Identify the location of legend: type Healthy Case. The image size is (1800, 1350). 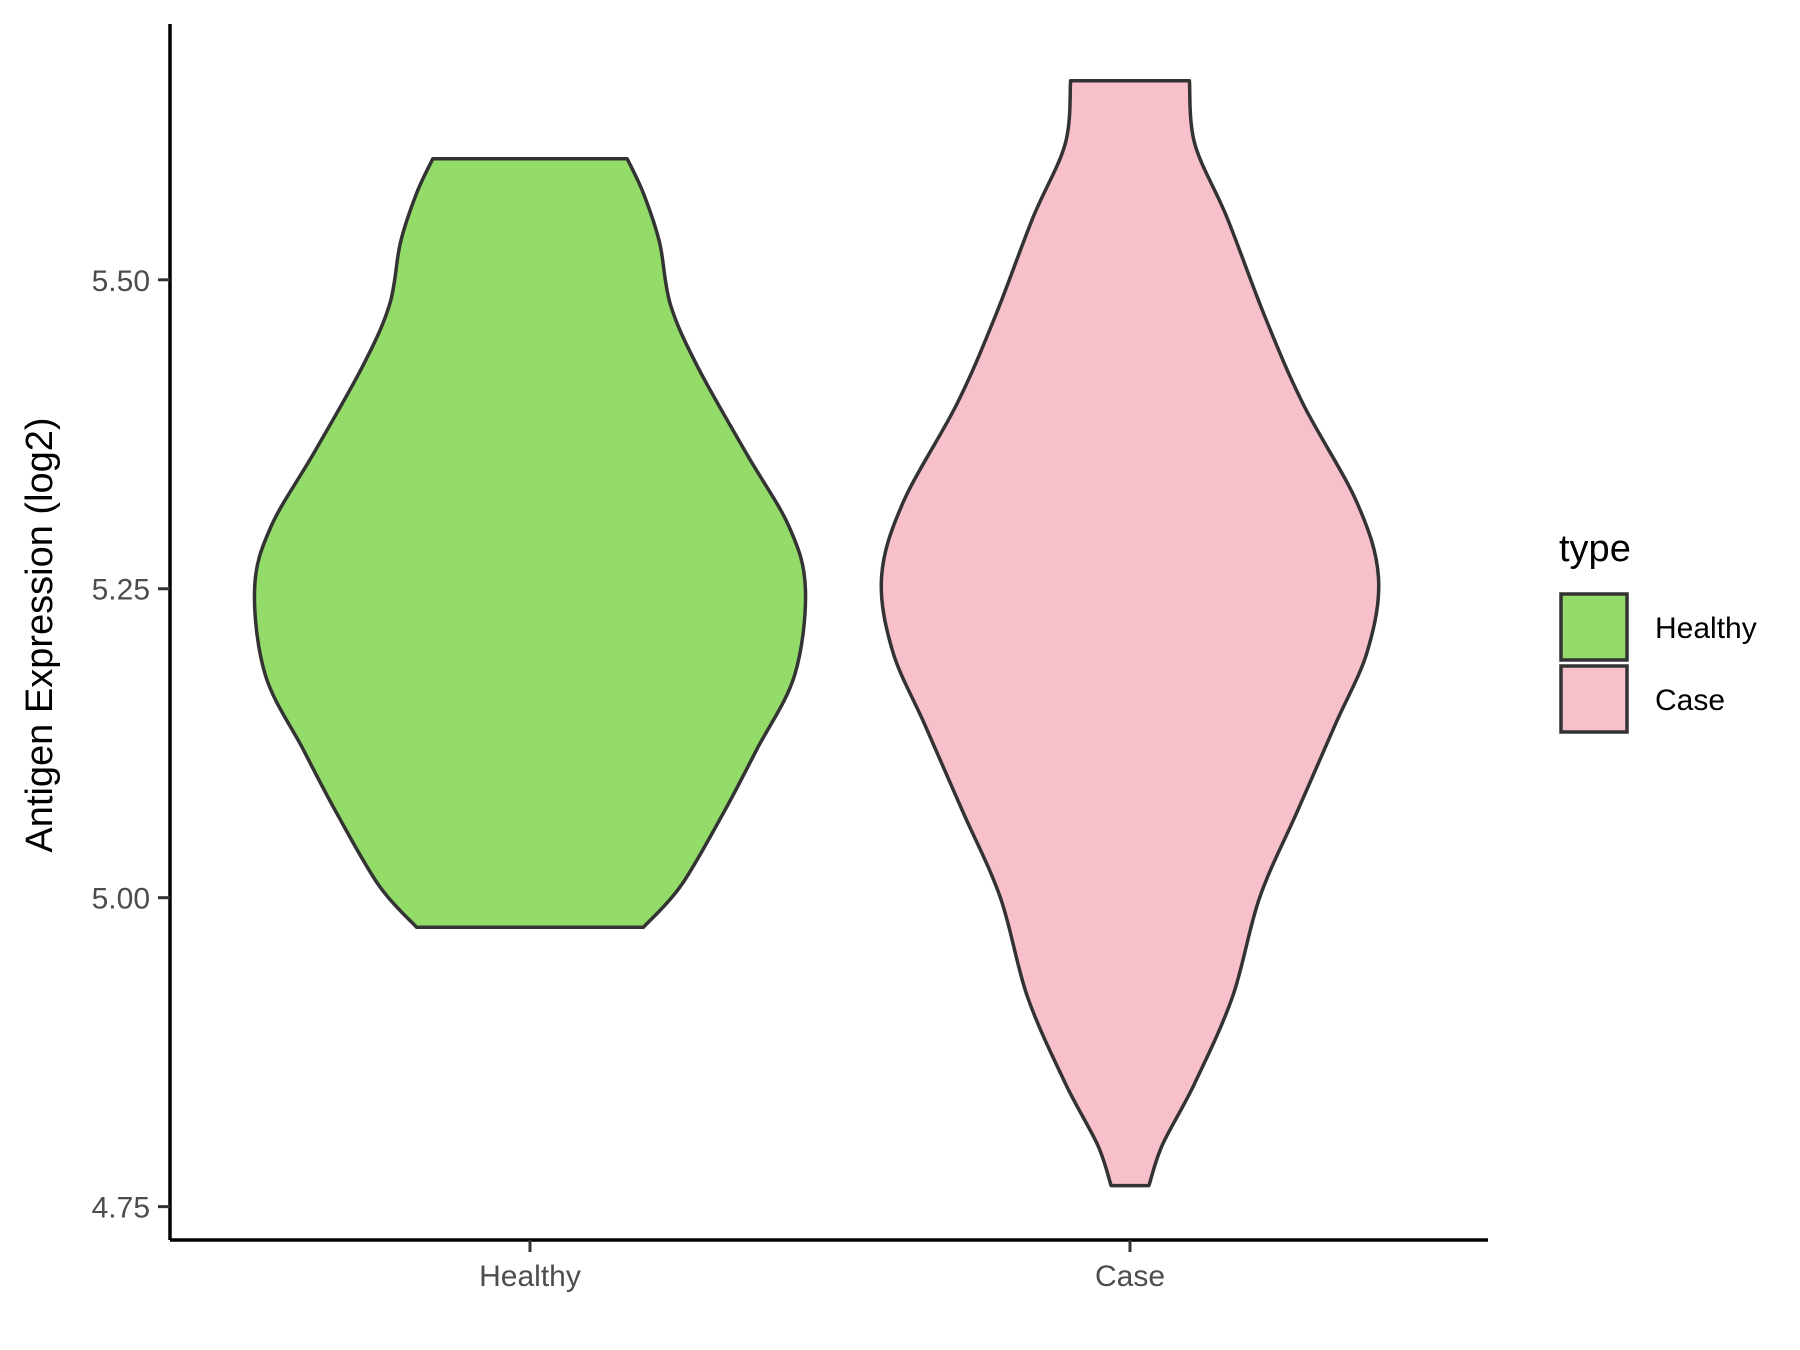
(1658, 631).